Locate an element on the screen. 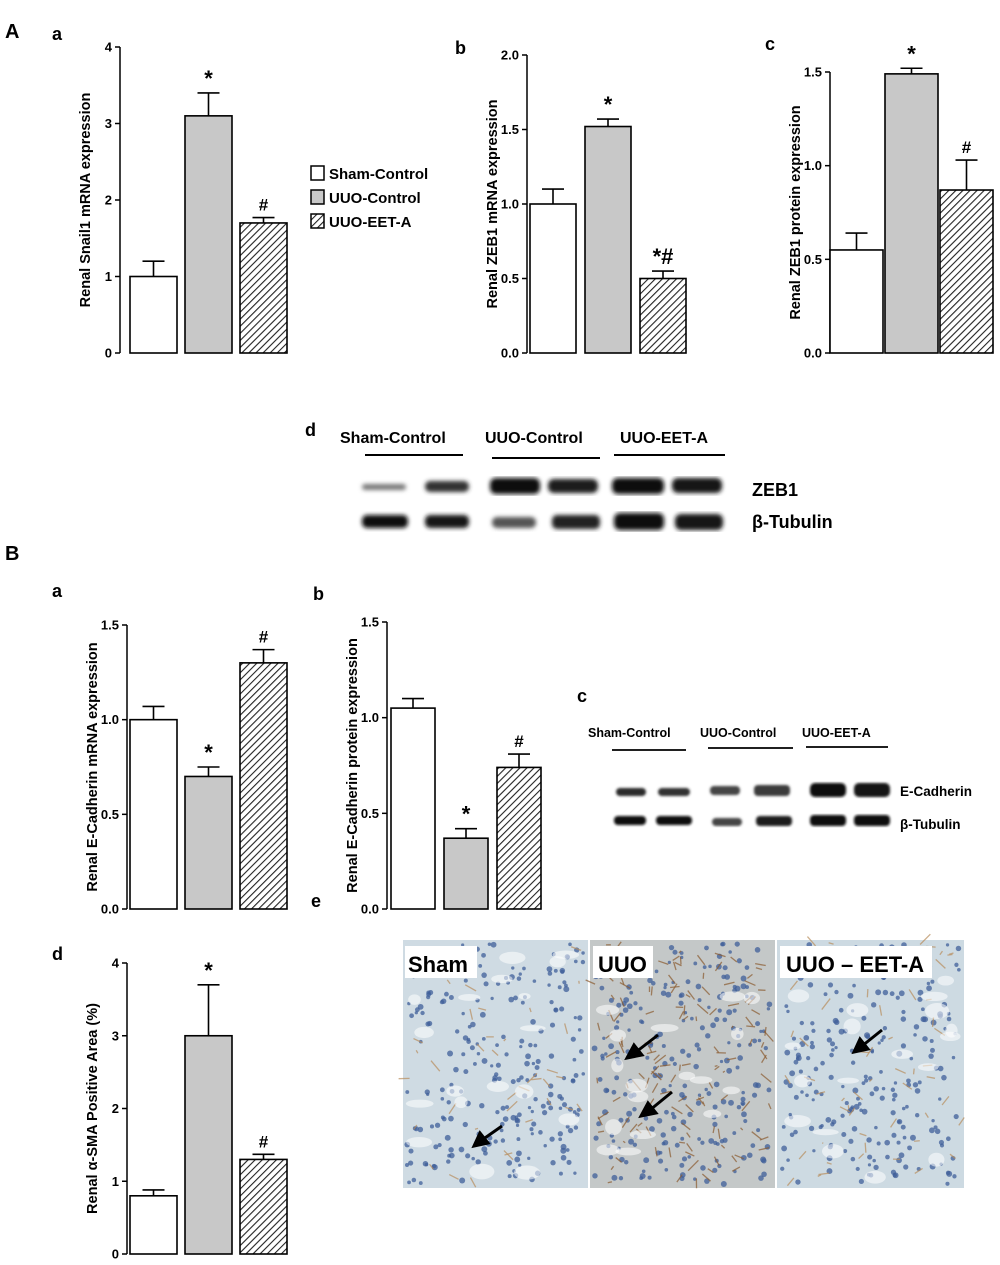 This screenshot has width=1000, height=1265. y-axis-label: Renal E-Cadherin mRNA expression is located at coordinates (93, 766).